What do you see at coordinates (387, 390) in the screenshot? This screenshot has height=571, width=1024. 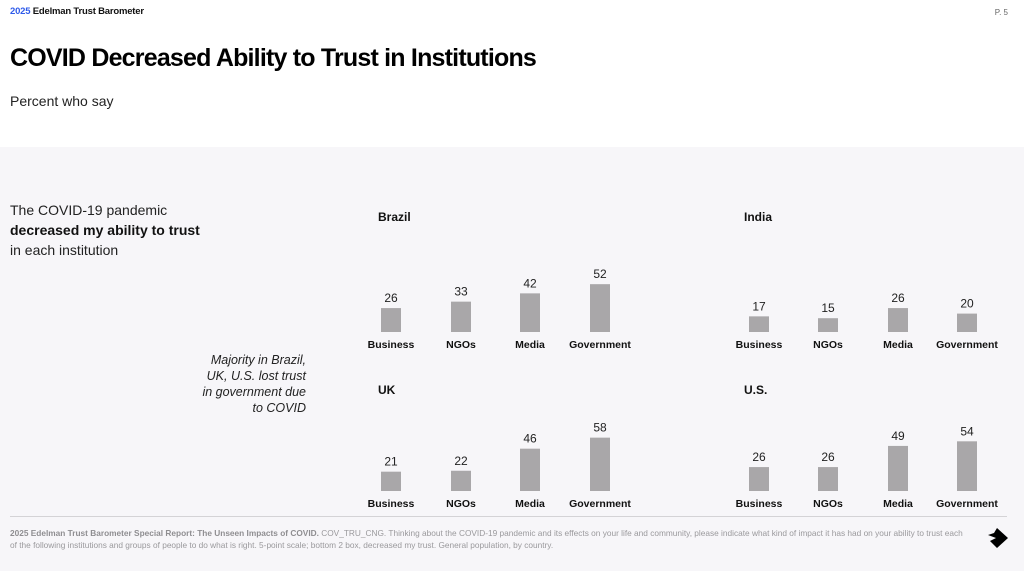 I see `chart-title-uk: UK` at bounding box center [387, 390].